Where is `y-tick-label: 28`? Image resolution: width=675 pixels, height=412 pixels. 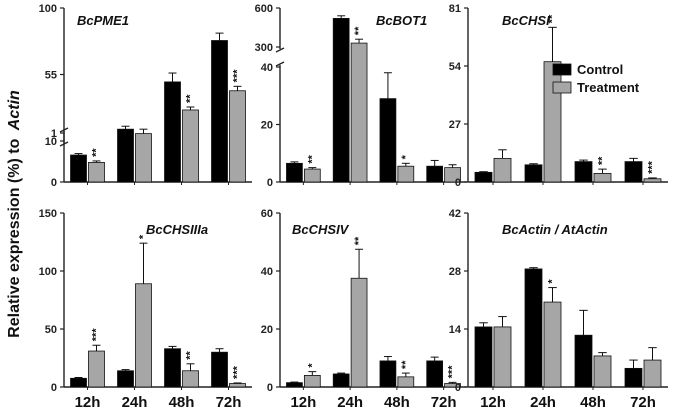 y-tick-label: 28 is located at coordinates (455, 272).